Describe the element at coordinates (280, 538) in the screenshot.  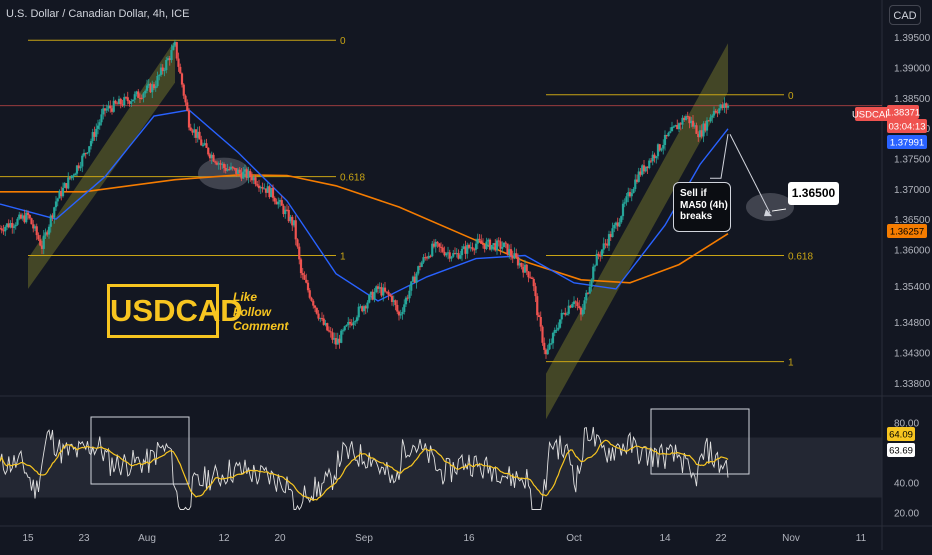
I see `time-tick-4: 20` at that location.